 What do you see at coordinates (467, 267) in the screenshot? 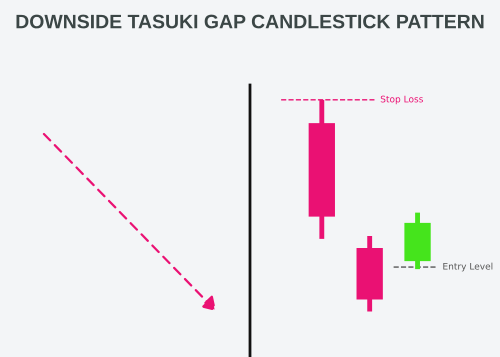
I see `ref-line-label: Entry Level` at bounding box center [467, 267].